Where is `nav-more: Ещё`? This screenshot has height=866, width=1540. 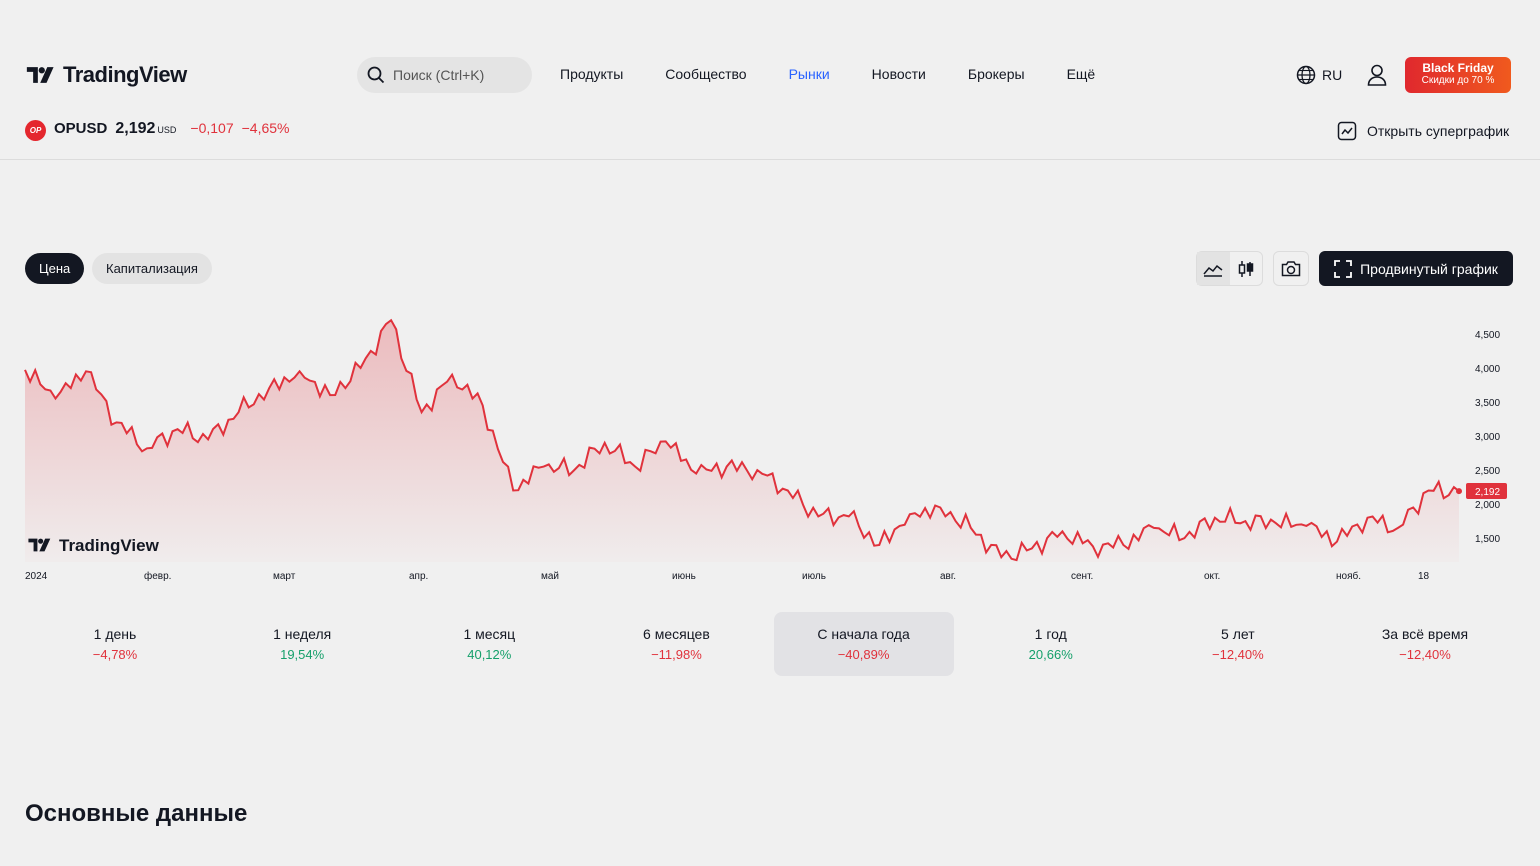 nav-more: Ещё is located at coordinates (1081, 74).